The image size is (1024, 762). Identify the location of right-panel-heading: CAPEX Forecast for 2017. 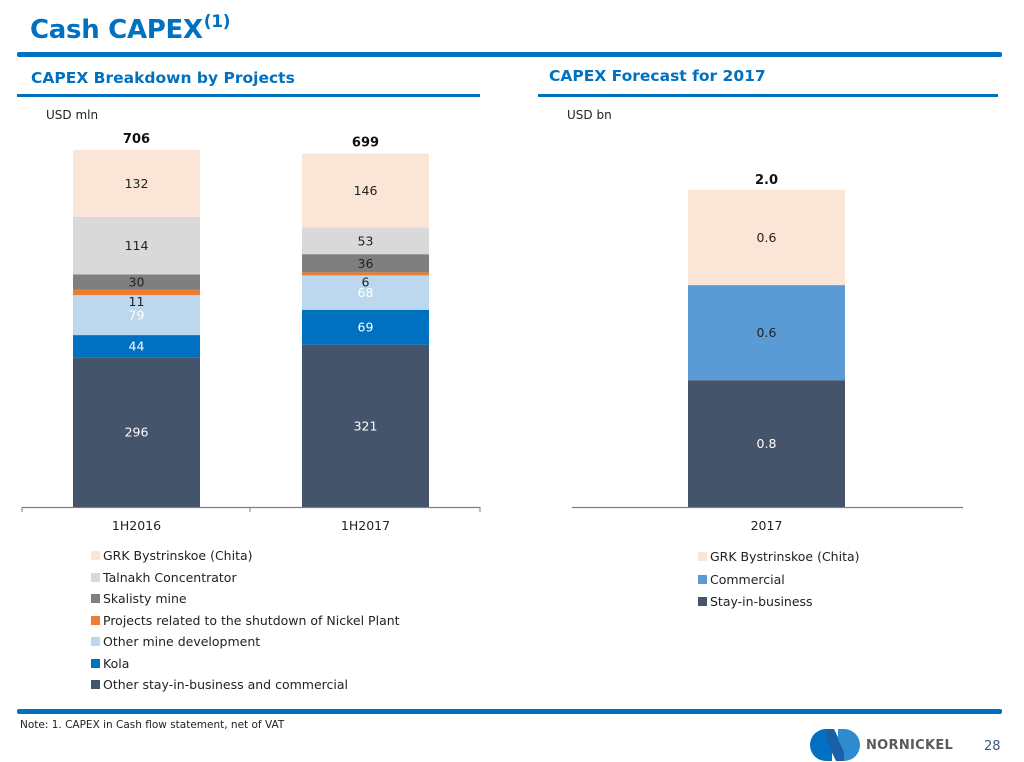
(657, 76).